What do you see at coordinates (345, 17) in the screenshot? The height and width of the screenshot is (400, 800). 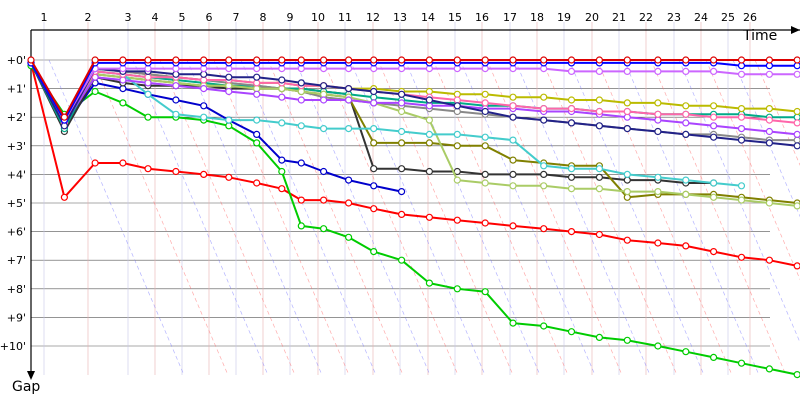 I see `x-tick-label: 11` at bounding box center [345, 17].